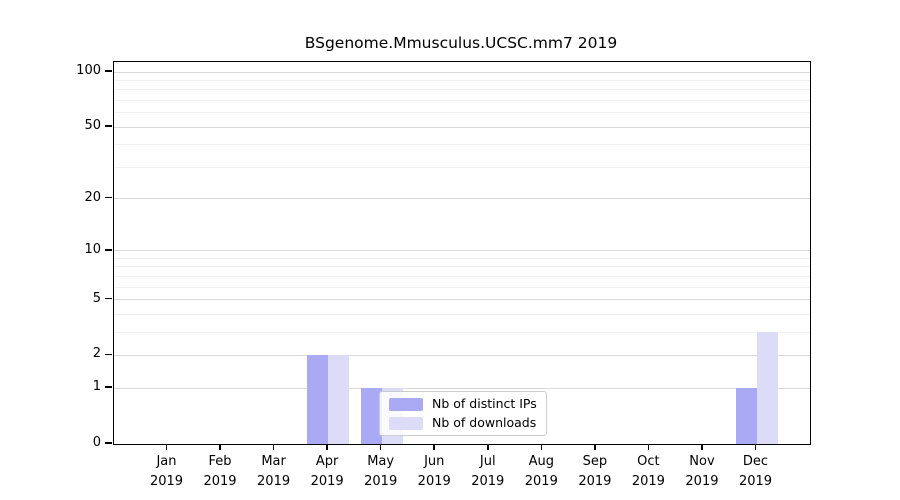  Describe the element at coordinates (434, 481) in the screenshot. I see `x-tick-label-year-jun: 2019` at that location.